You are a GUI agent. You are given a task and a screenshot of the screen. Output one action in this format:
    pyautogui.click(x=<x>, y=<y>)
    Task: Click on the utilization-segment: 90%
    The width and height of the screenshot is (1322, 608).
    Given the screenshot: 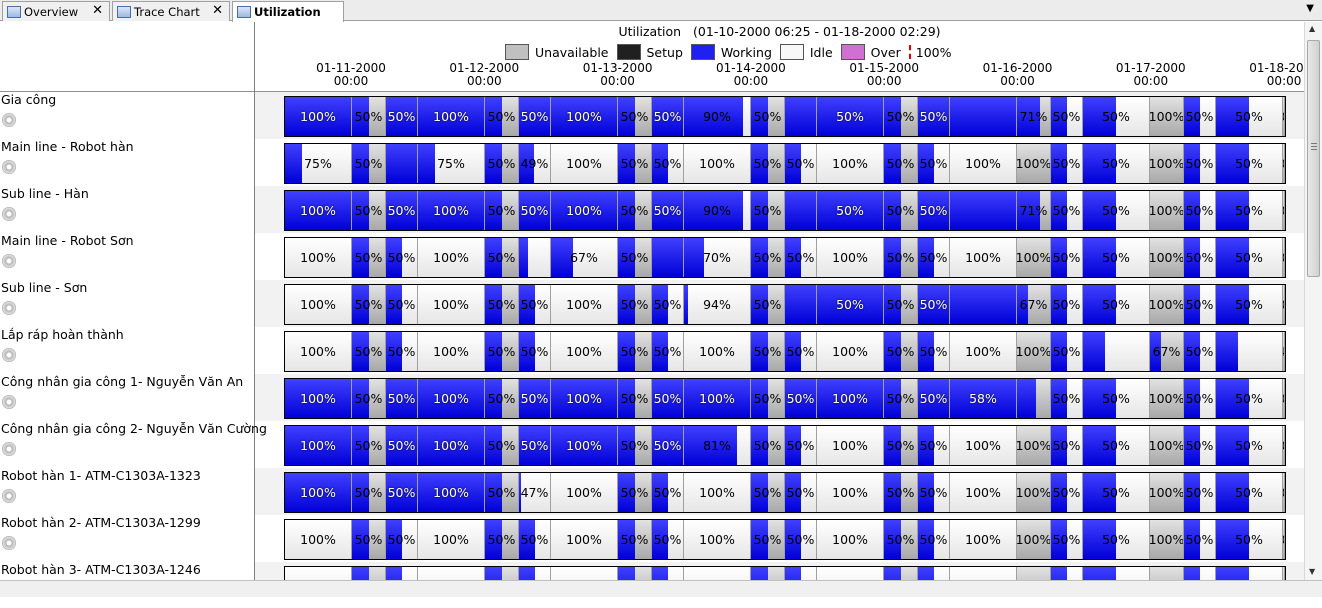 What is the action you would take?
    pyautogui.click(x=717, y=210)
    